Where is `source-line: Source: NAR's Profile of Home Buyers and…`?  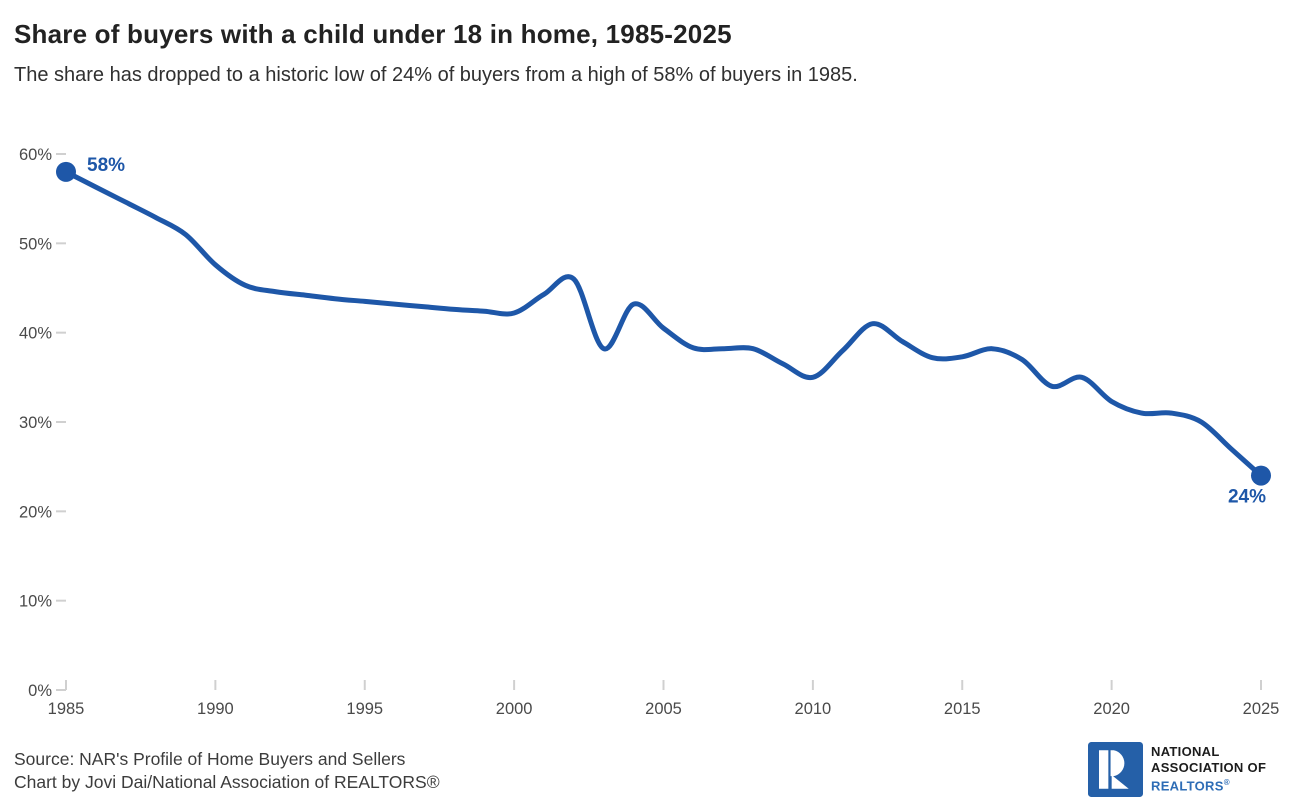 source-line: Source: NAR's Profile of Home Buyers and… is located at coordinates (210, 759).